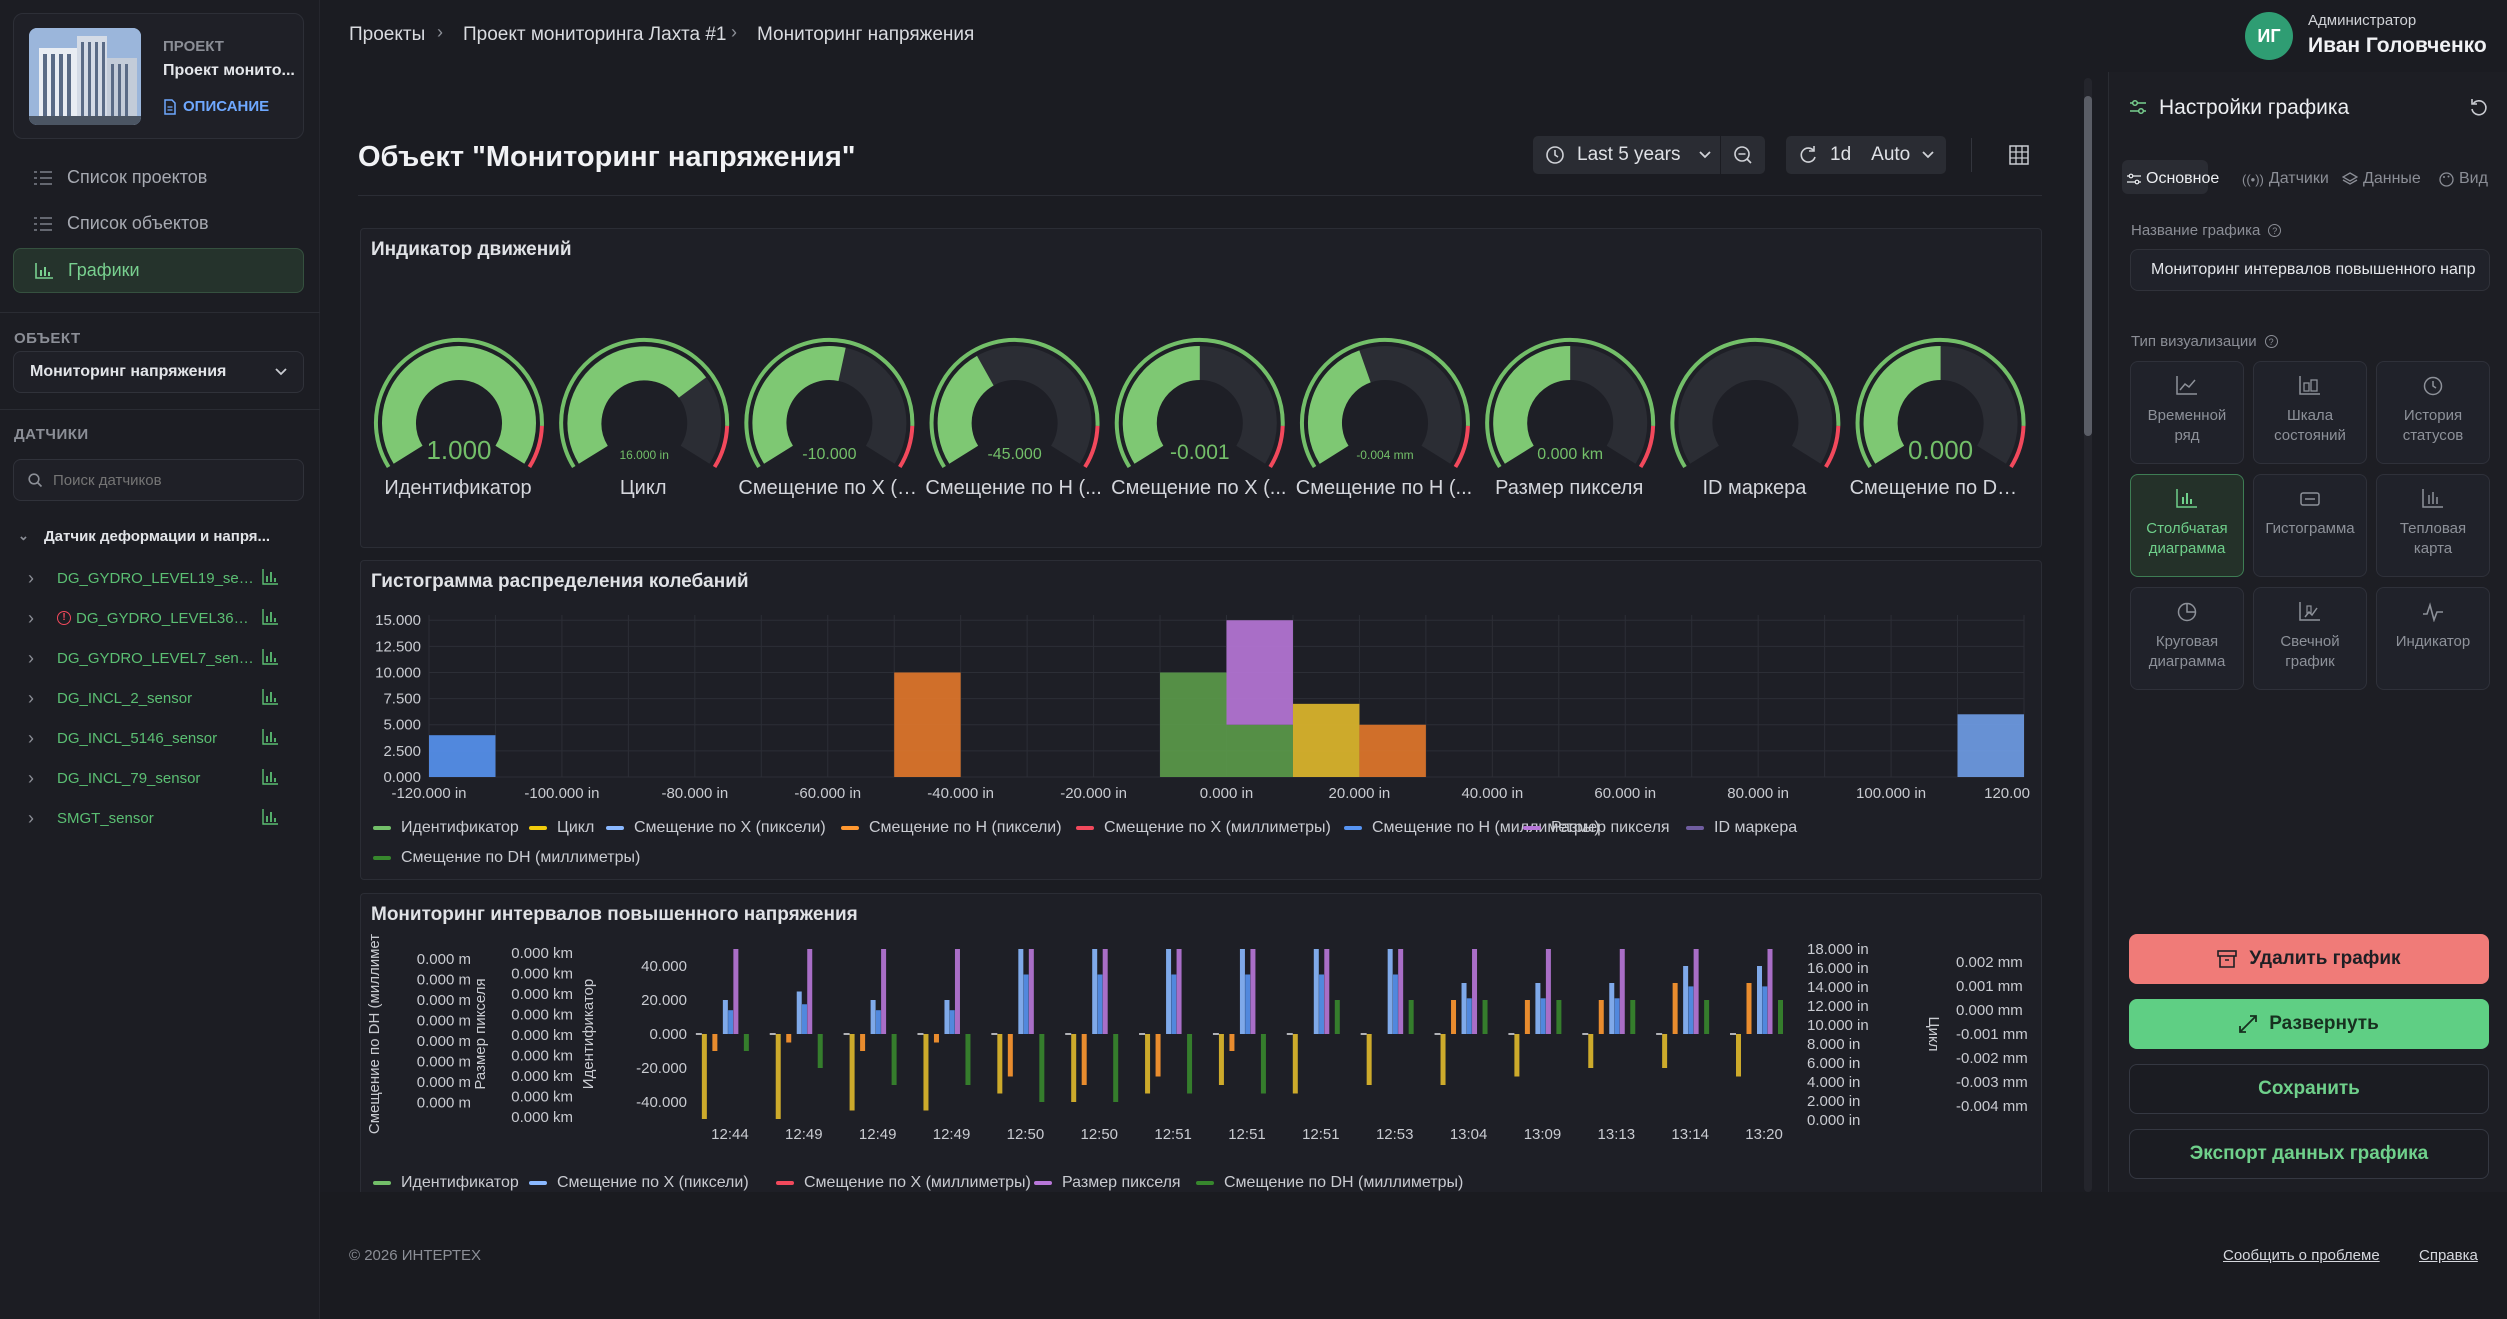 Image resolution: width=2507 pixels, height=1319 pixels. Describe the element at coordinates (561, 828) in the screenshot. I see `legend-item: Цикл` at that location.